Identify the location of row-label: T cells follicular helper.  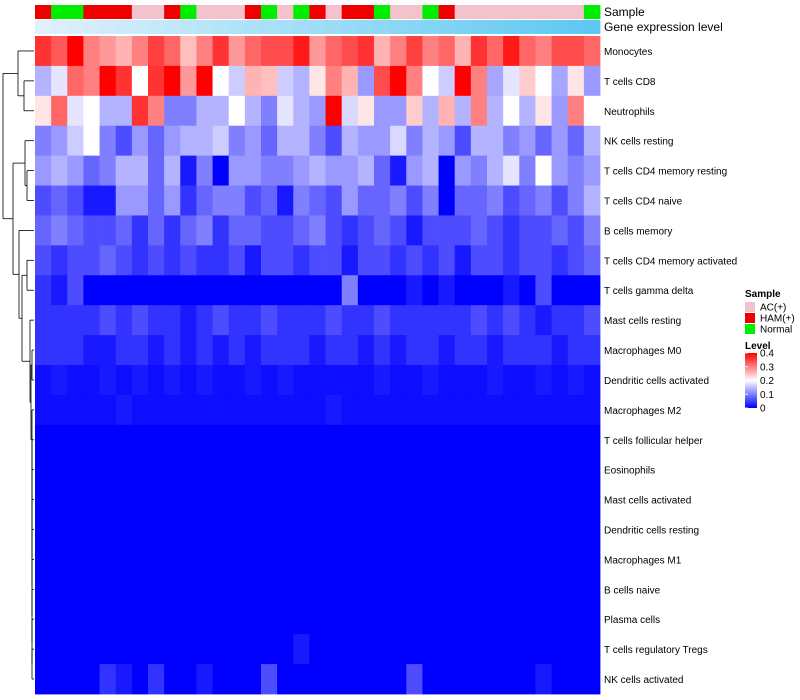
(653, 441).